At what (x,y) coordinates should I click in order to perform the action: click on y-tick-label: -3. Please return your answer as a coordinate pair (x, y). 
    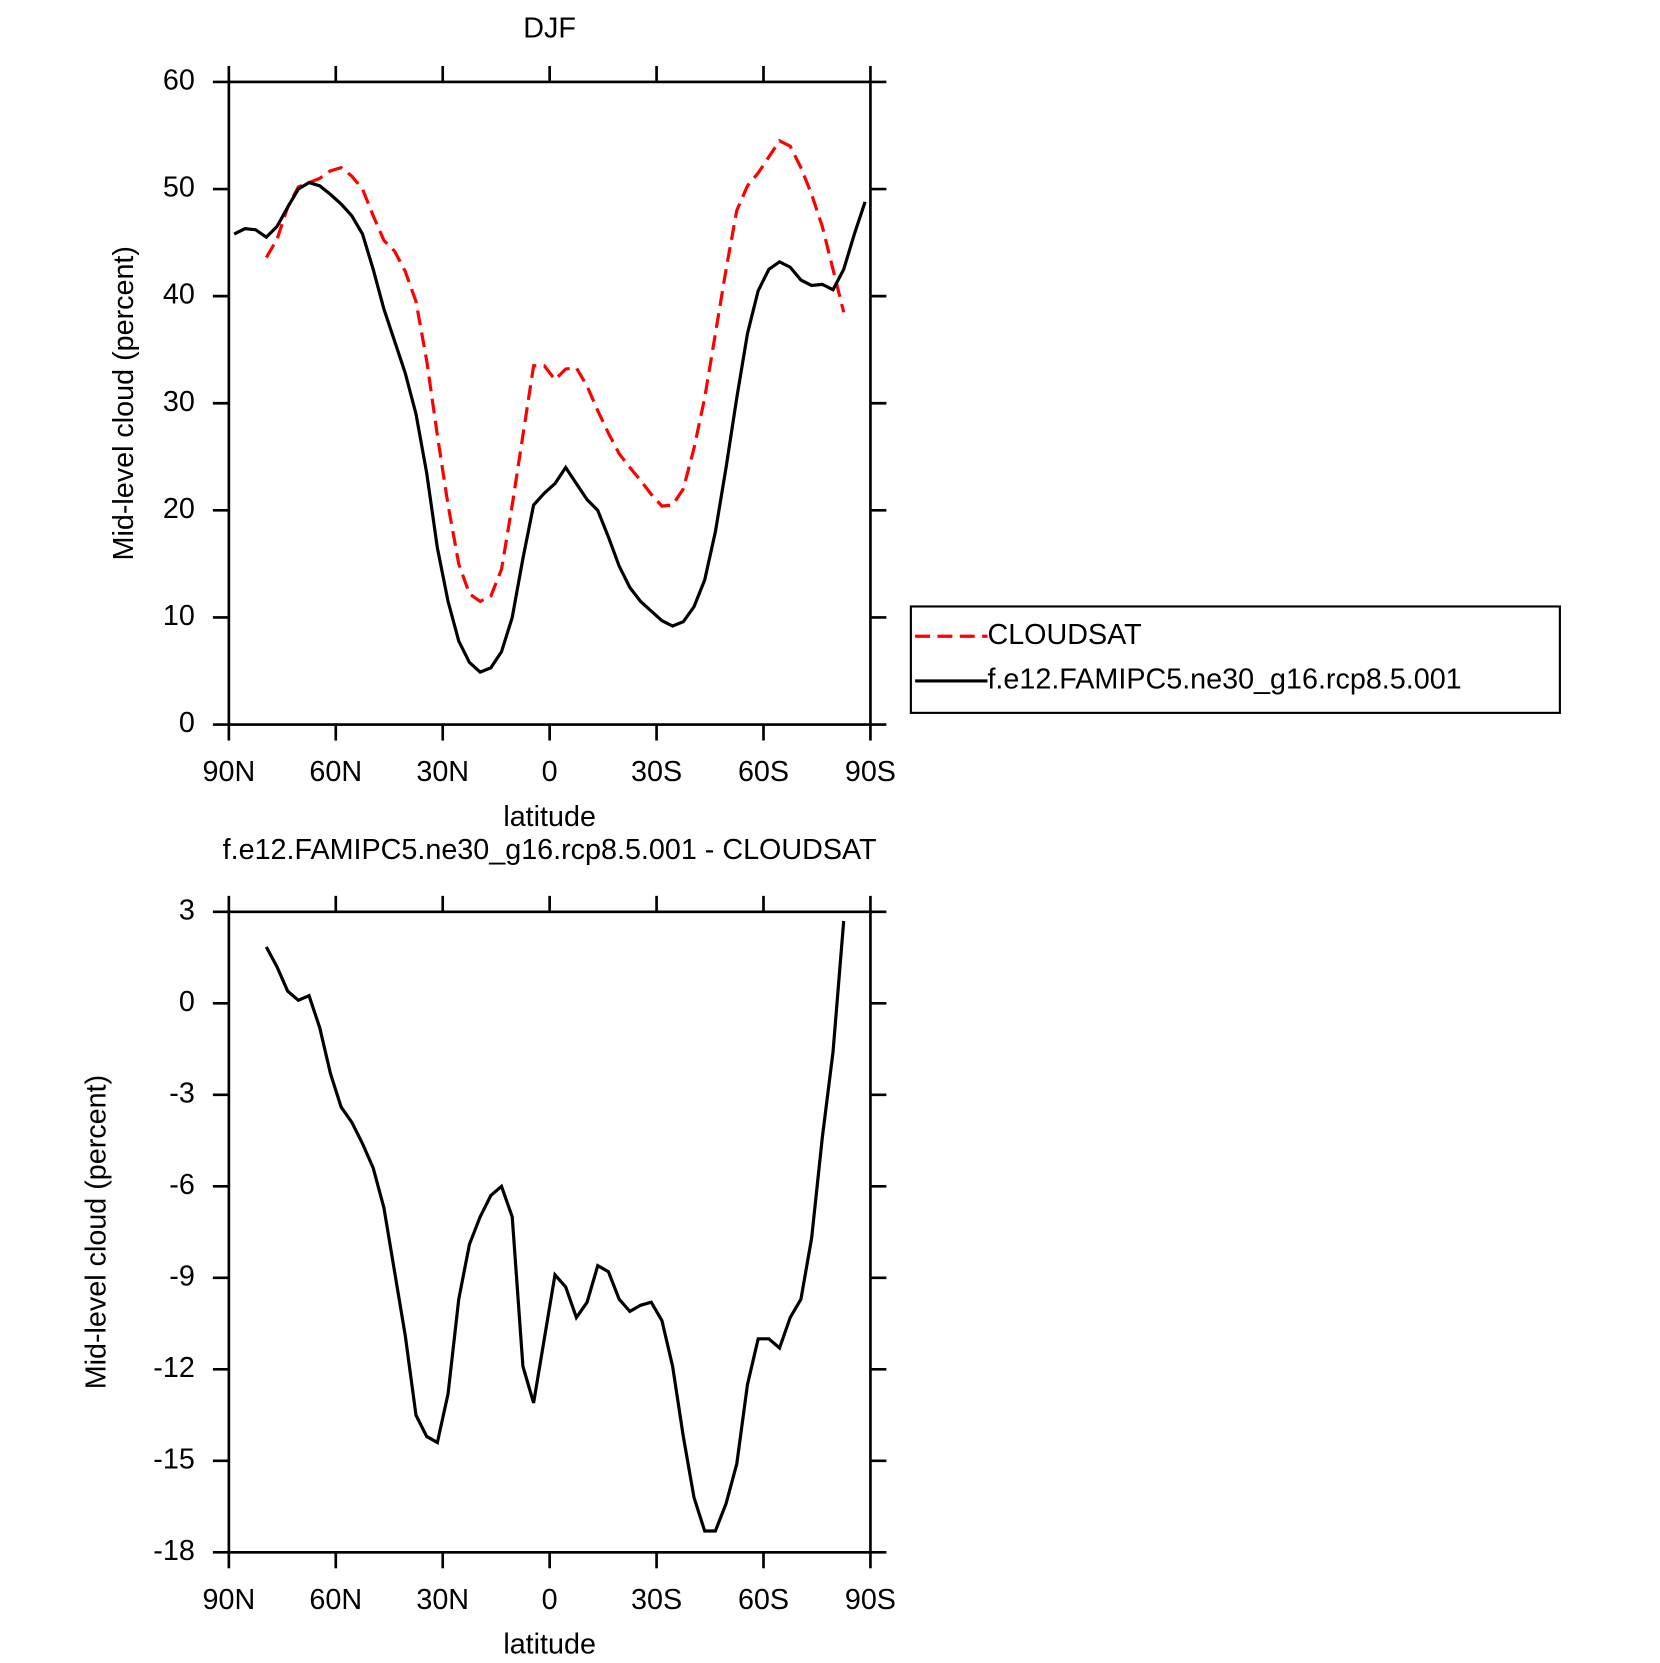
    Looking at the image, I should click on (182, 1093).